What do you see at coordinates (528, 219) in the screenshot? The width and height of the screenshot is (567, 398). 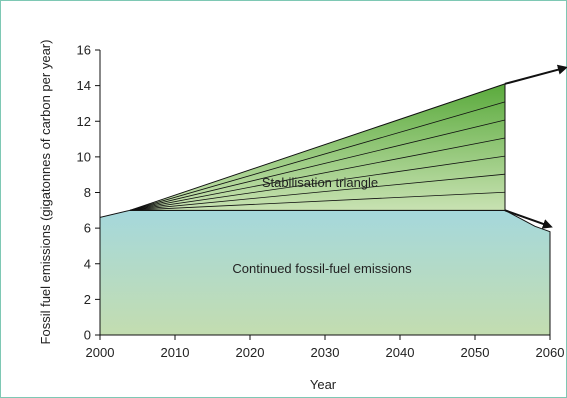 I see `lower-trend-arrow` at bounding box center [528, 219].